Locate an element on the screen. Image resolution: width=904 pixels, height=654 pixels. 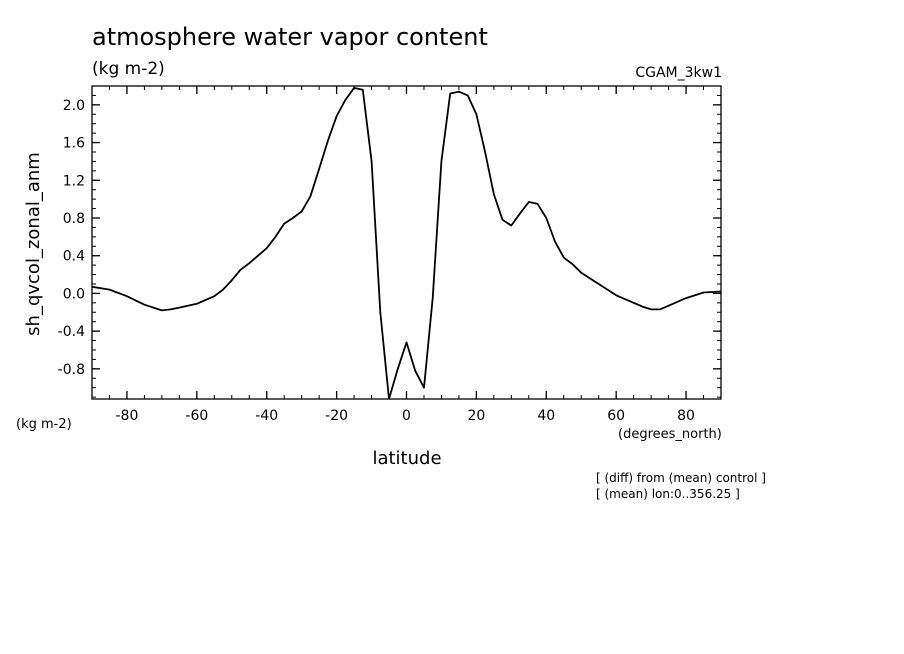
y-tick-label: -0.4 is located at coordinates (71, 332).